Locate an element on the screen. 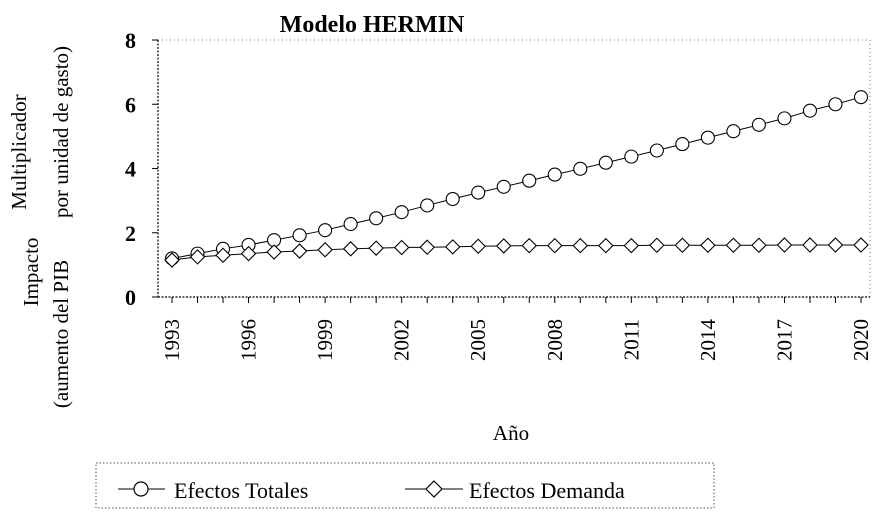 This screenshot has height=517, width=887. y-tick-label: 8 is located at coordinates (130, 40).